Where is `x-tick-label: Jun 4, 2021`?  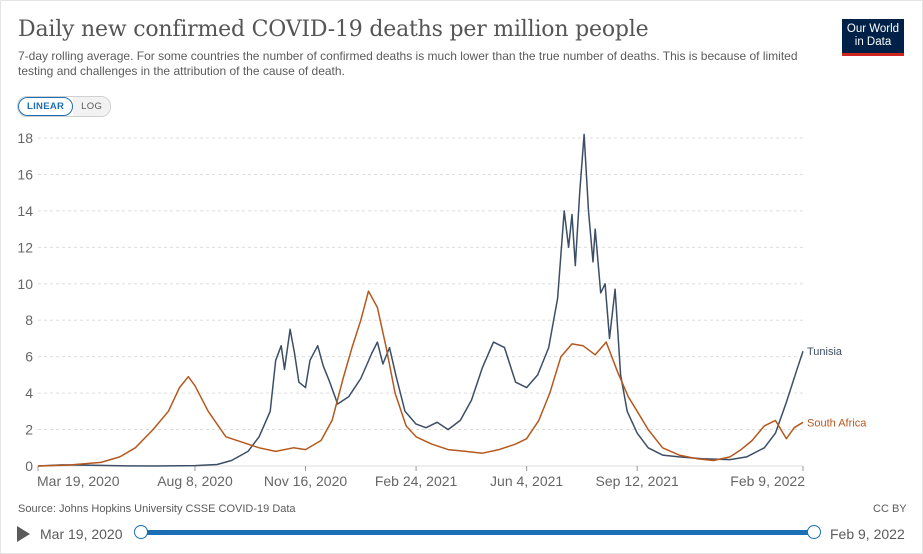
x-tick-label: Jun 4, 2021 is located at coordinates (526, 481).